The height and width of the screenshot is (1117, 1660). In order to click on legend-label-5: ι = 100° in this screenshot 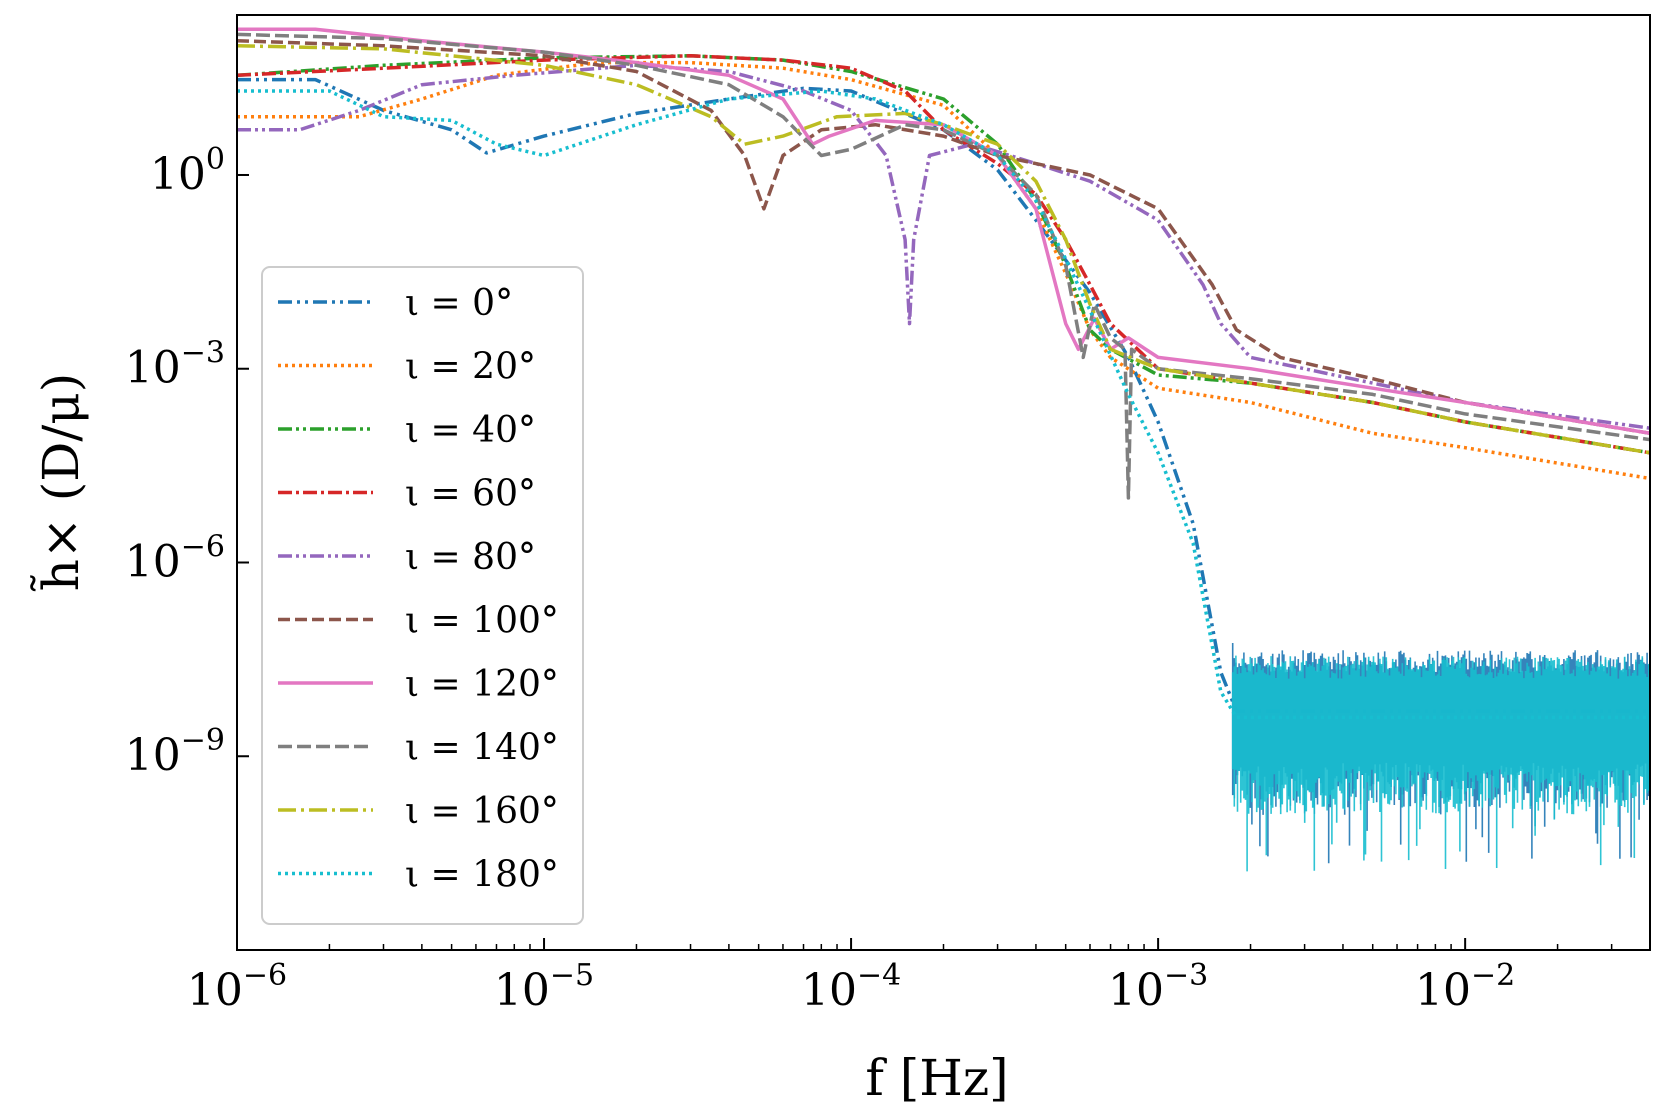, I will do `click(482, 621)`.